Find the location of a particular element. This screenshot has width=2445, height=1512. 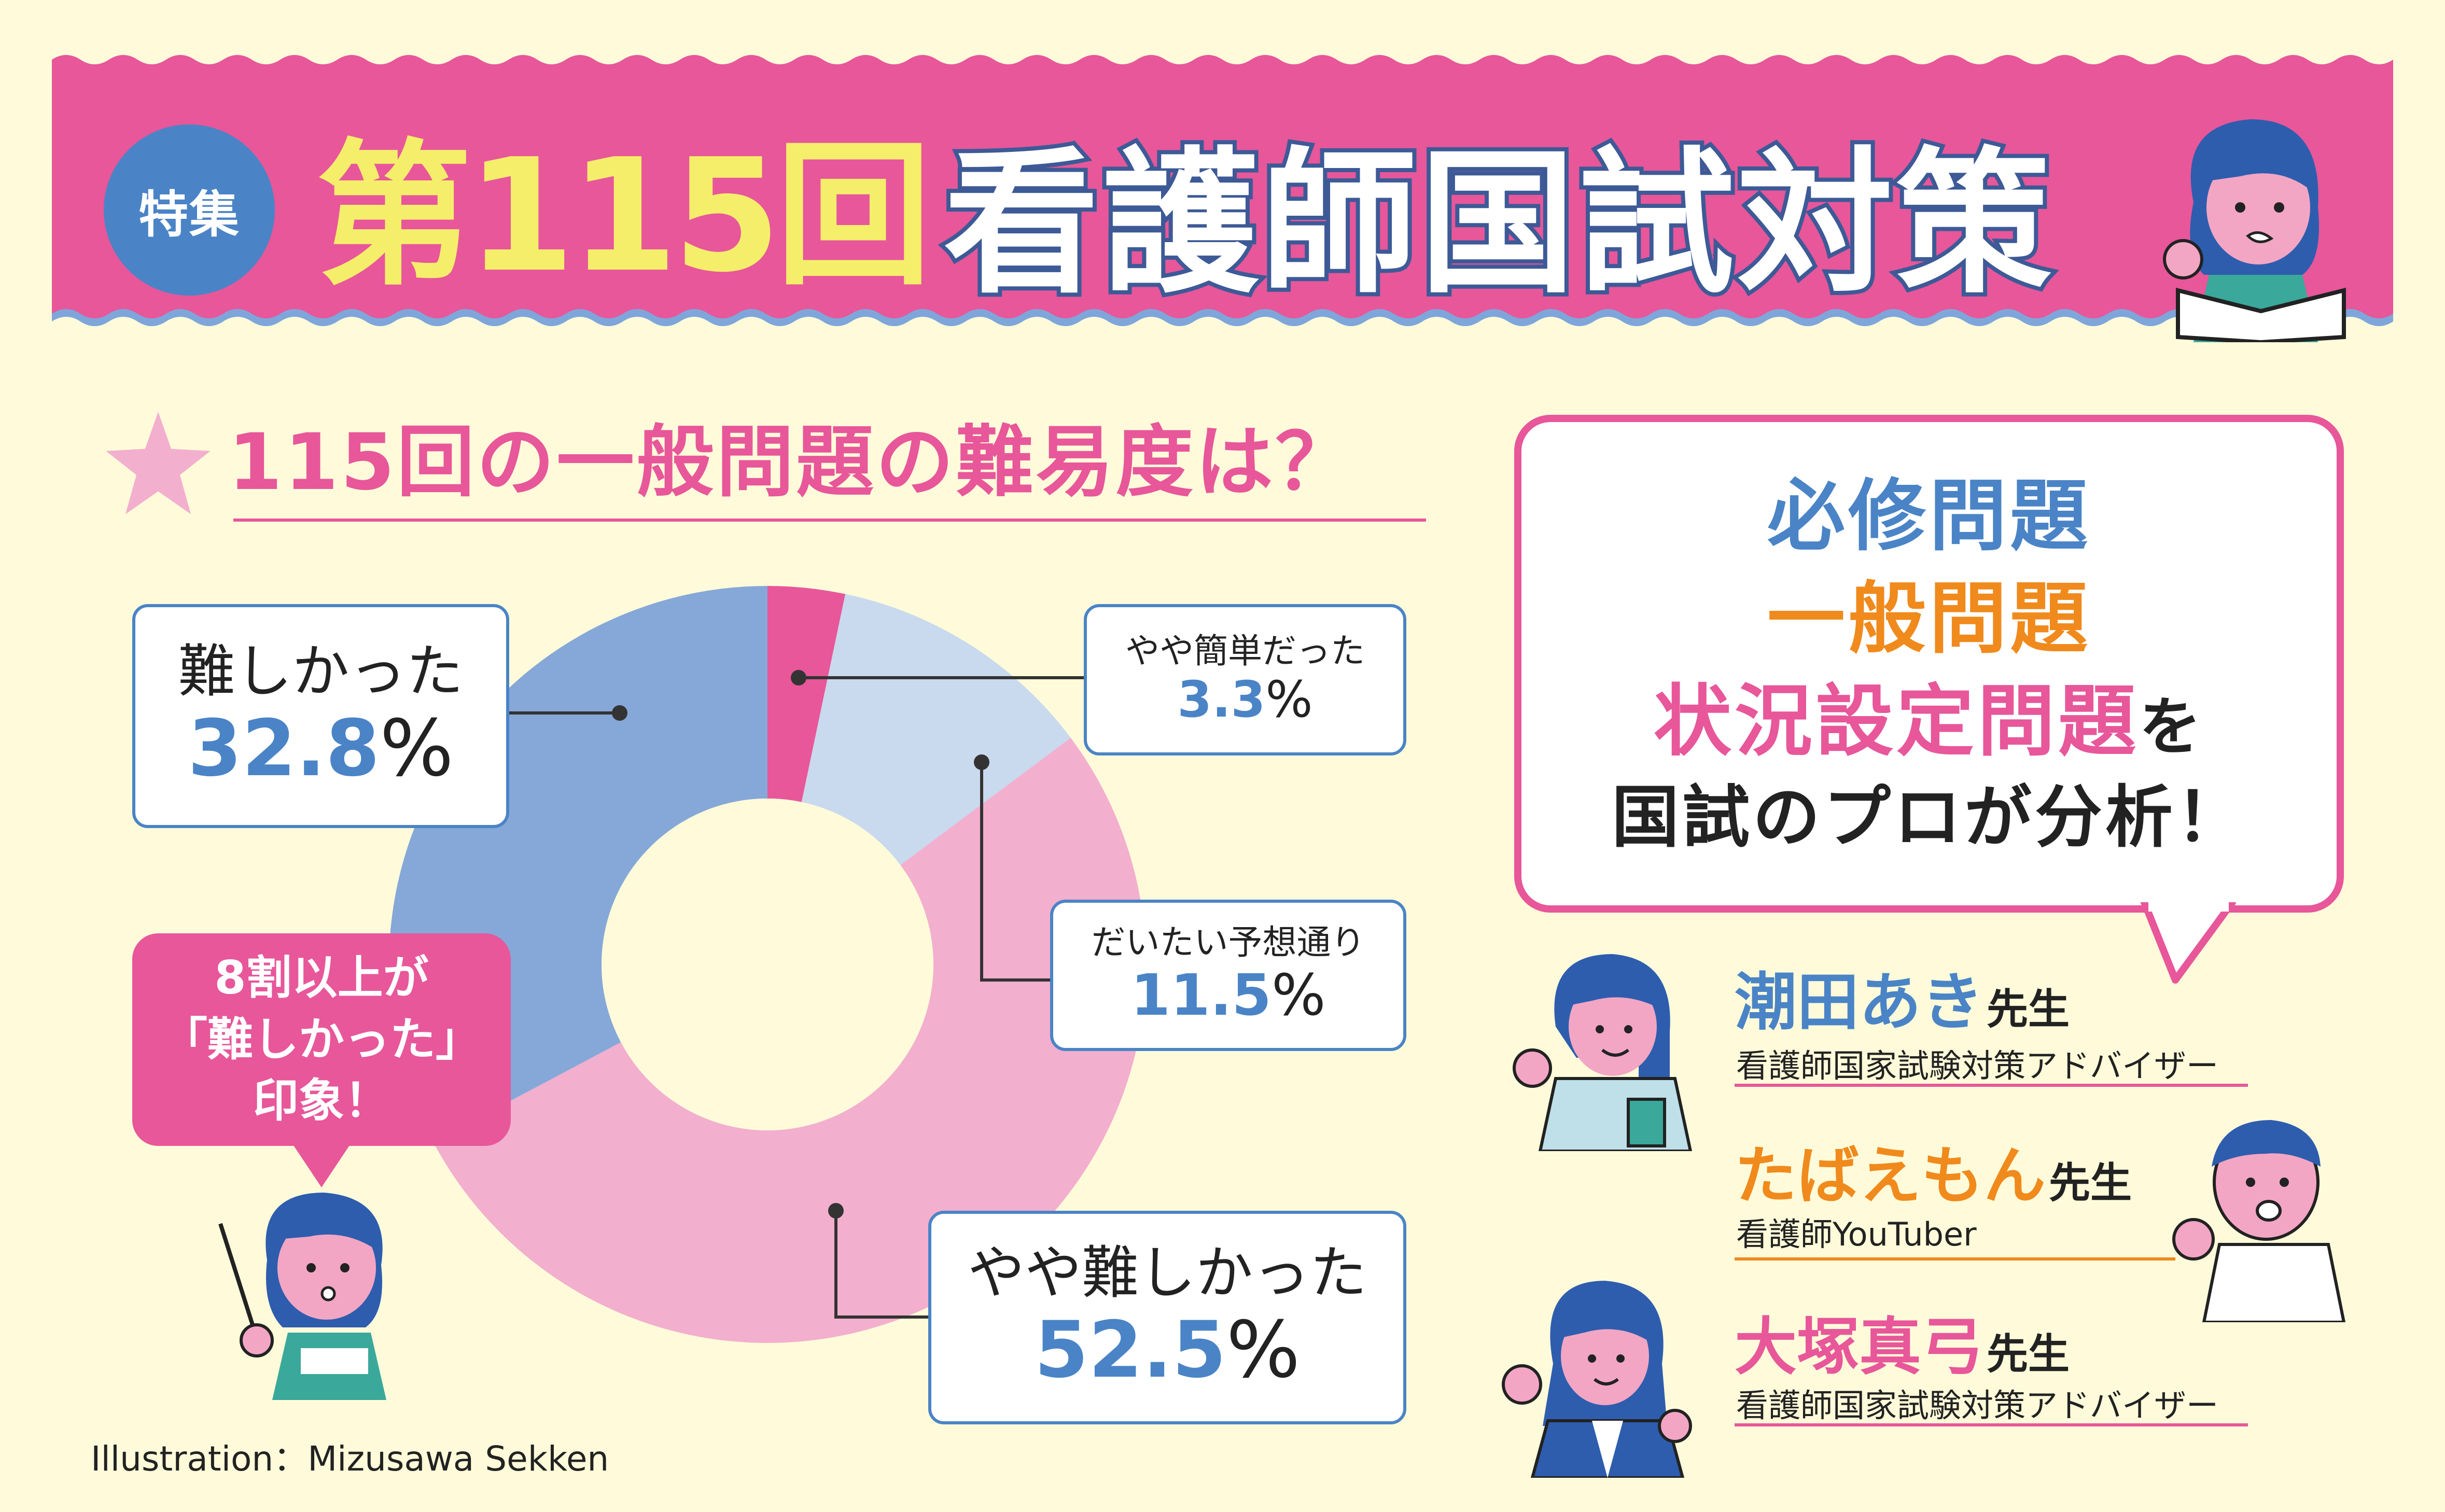

analysis-line-2: 一般問題 is located at coordinates (1929, 619).